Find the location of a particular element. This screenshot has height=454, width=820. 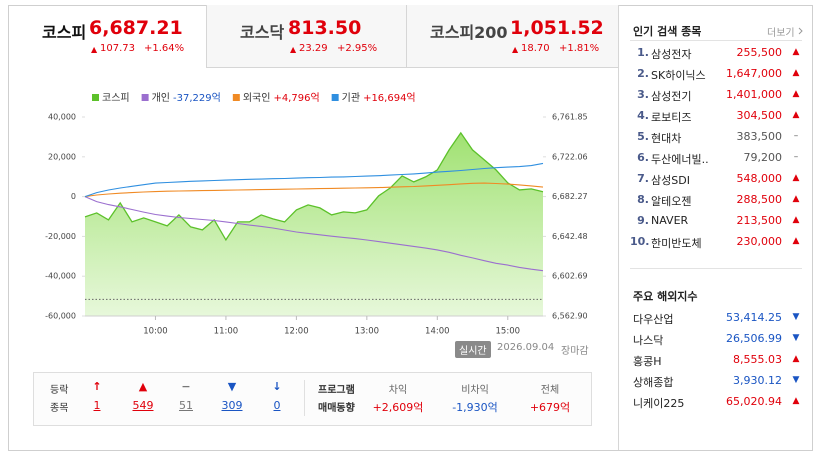

stock-price: 213,500 is located at coordinates (759, 220).